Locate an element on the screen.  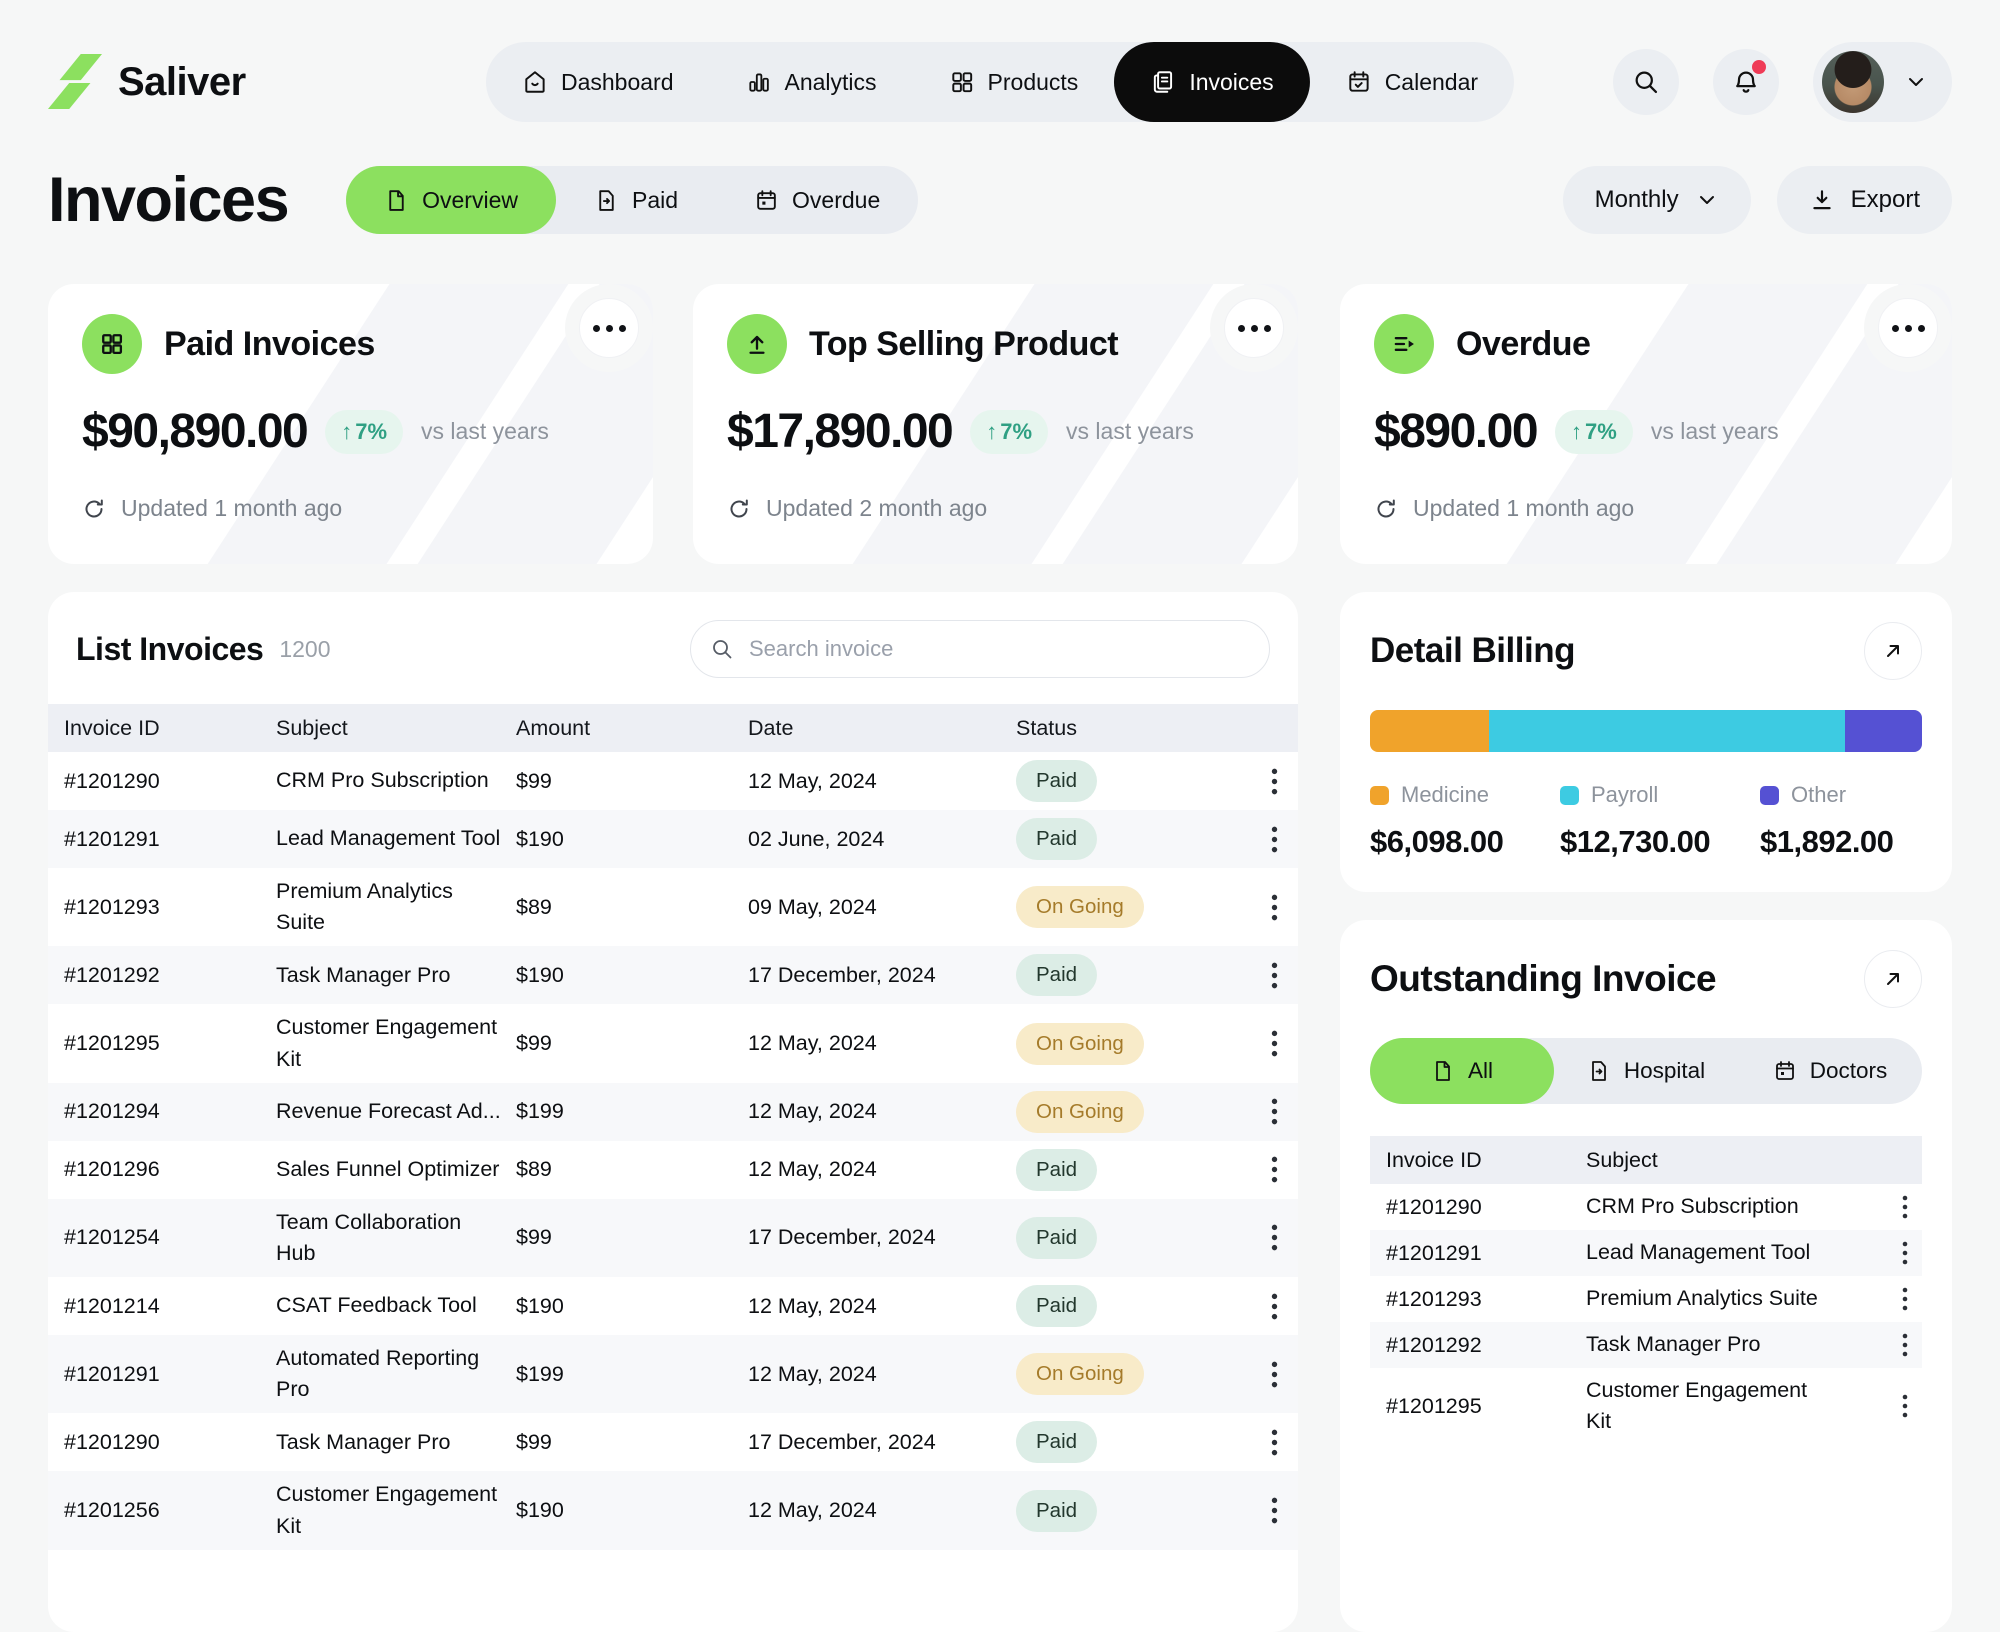
stat-title: Paid Invoices is located at coordinates (269, 343).